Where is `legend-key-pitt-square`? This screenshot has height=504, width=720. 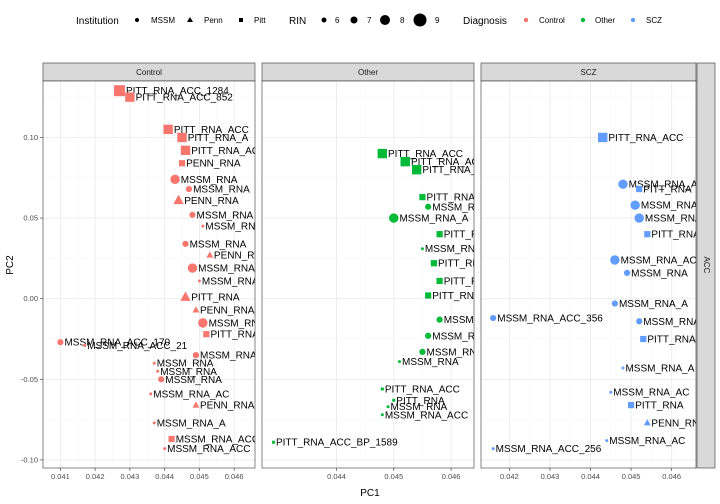 legend-key-pitt-square is located at coordinates (241, 20).